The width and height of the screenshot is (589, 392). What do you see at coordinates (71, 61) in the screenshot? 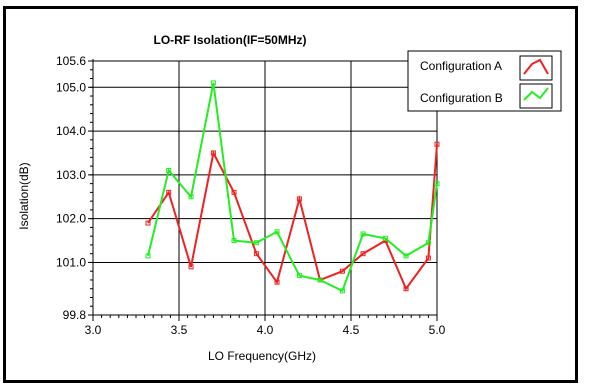
I see `y-tick-label-6: 105.6` at bounding box center [71, 61].